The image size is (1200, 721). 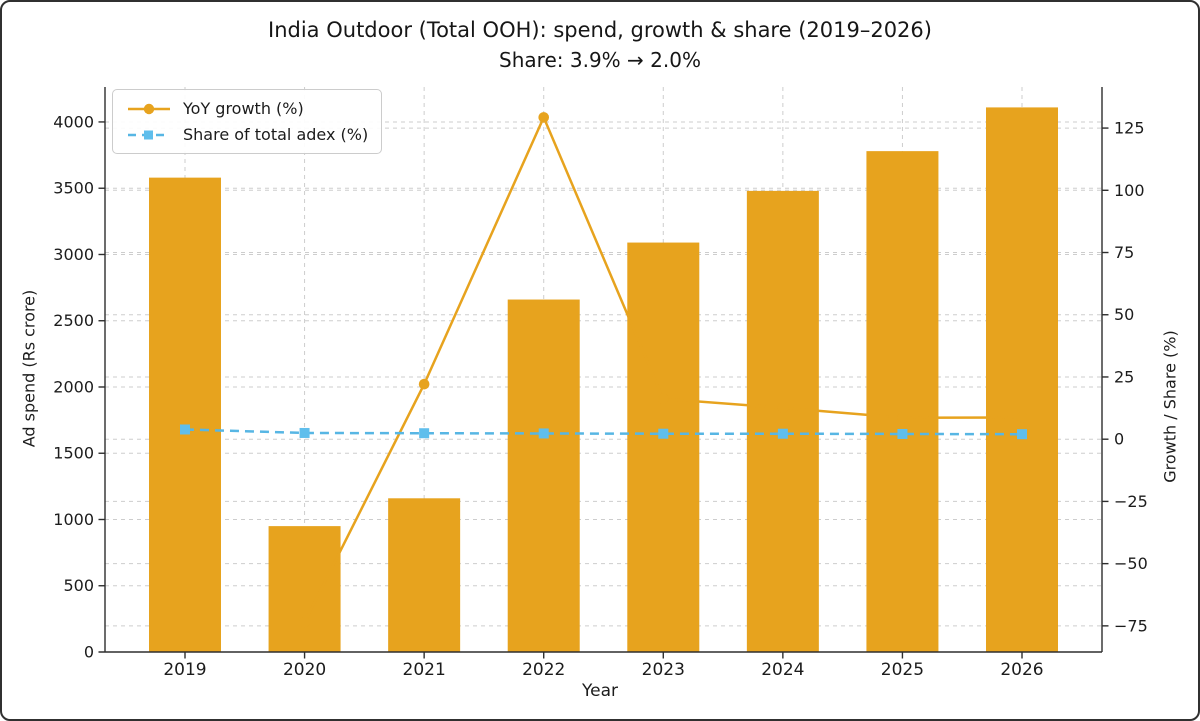 I want to click on right-tick-label: 125, so click(x=1129, y=128).